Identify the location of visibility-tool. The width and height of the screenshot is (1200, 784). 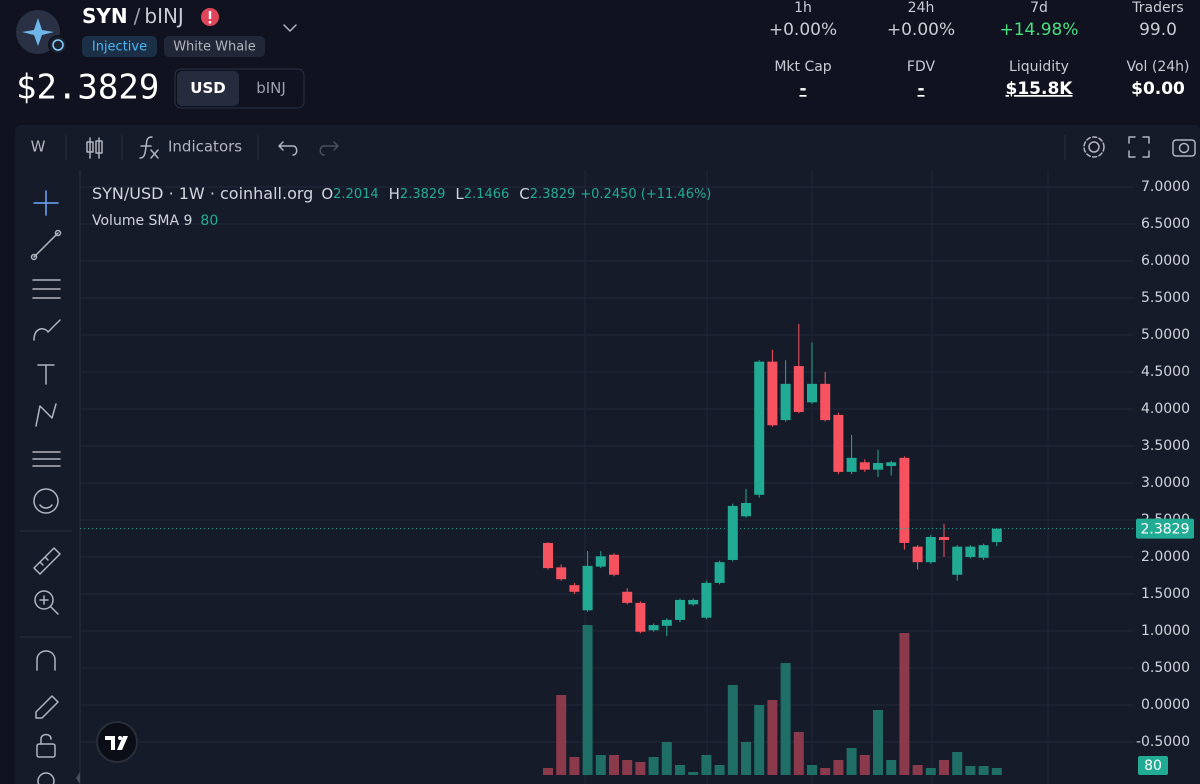
(46, 778).